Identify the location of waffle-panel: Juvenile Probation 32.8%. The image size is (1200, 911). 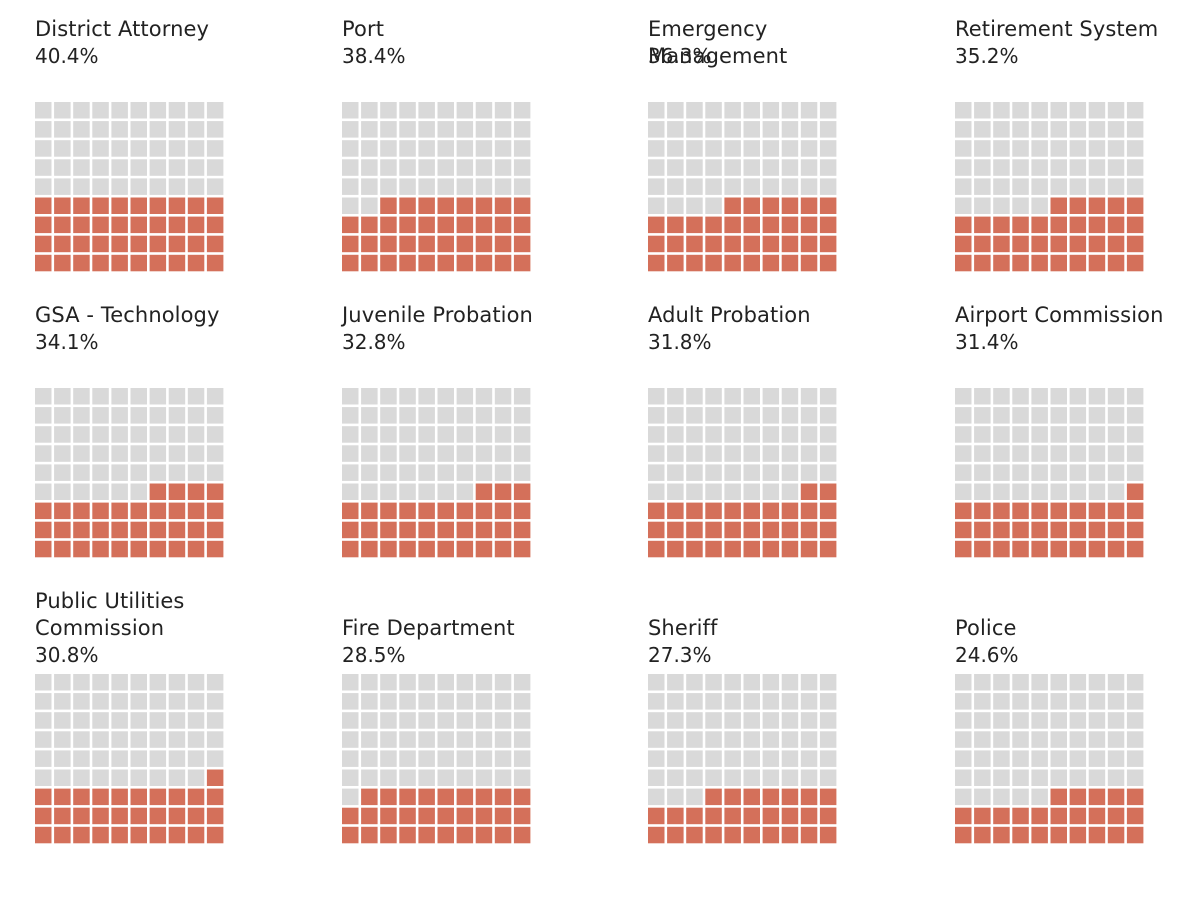
(462, 447).